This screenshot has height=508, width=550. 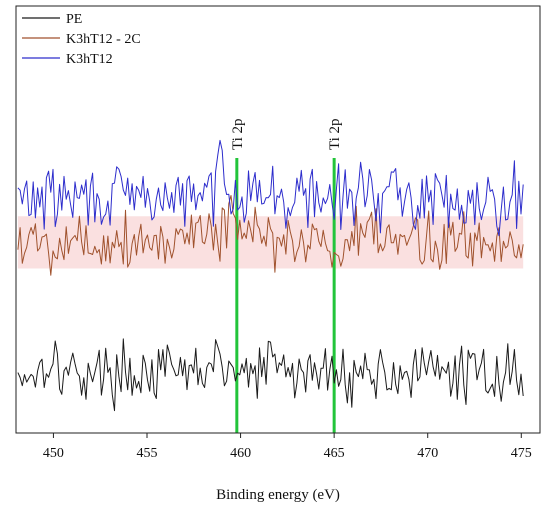 What do you see at coordinates (335, 134) in the screenshot?
I see `annotation-label-2: Ti 2p` at bounding box center [335, 134].